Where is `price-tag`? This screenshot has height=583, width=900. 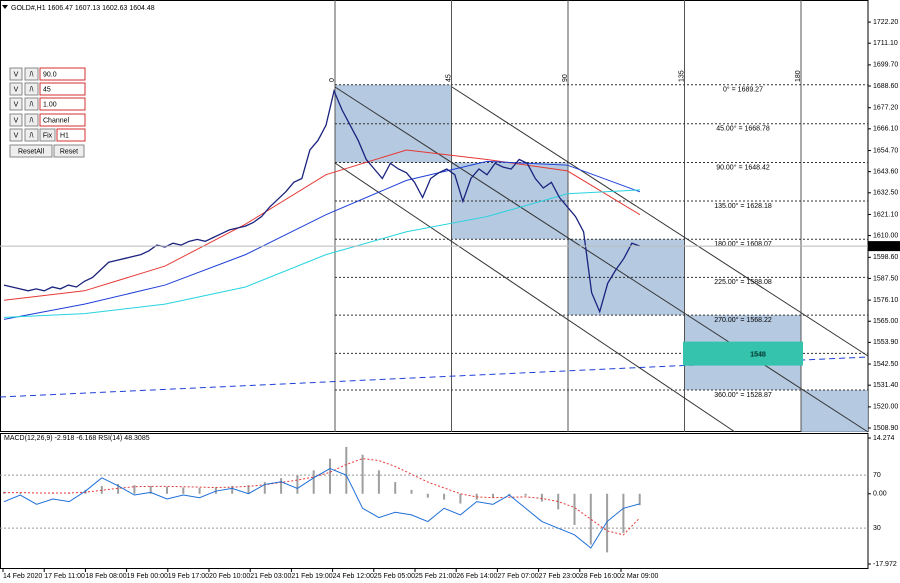 price-tag is located at coordinates (884, 246).